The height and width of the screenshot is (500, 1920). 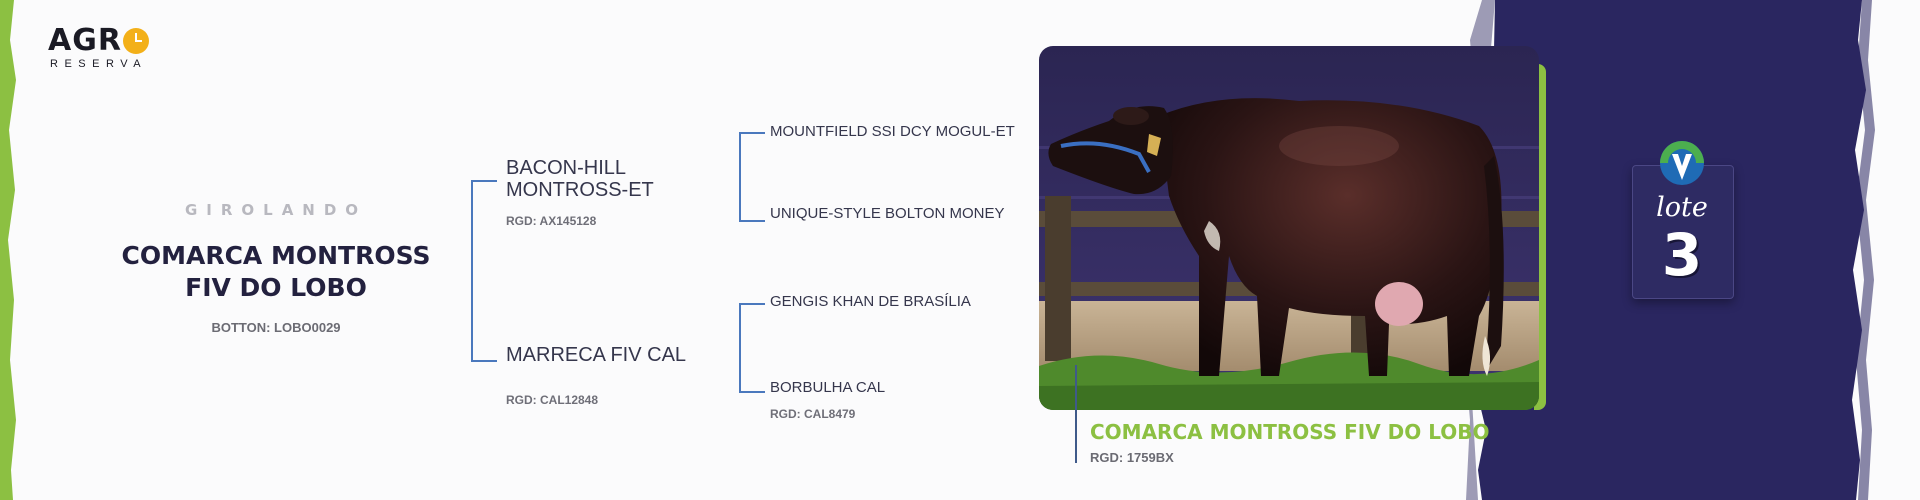 What do you see at coordinates (552, 400) in the screenshot?
I see `dam-rgd: RGD: CAL12848` at bounding box center [552, 400].